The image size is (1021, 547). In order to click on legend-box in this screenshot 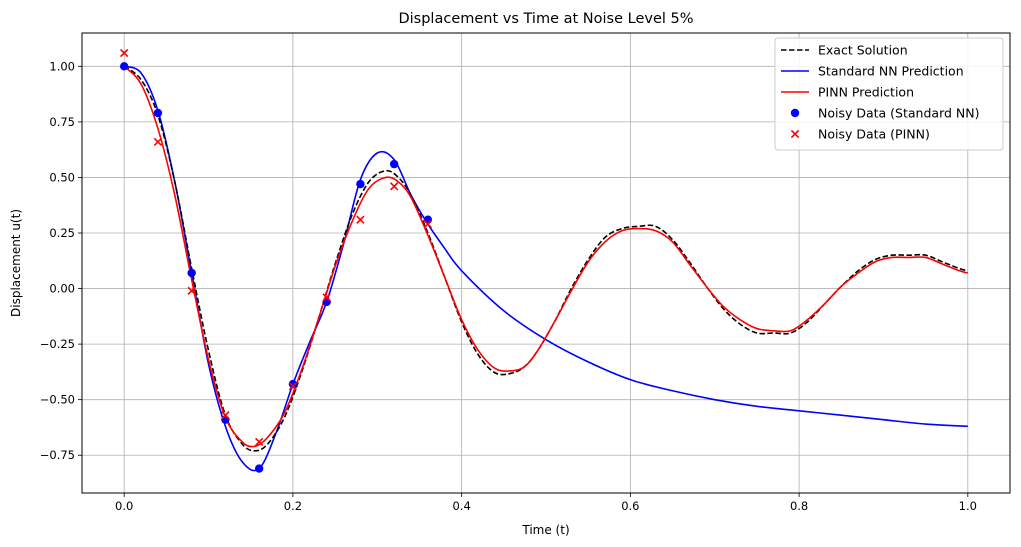, I will do `click(889, 94)`.